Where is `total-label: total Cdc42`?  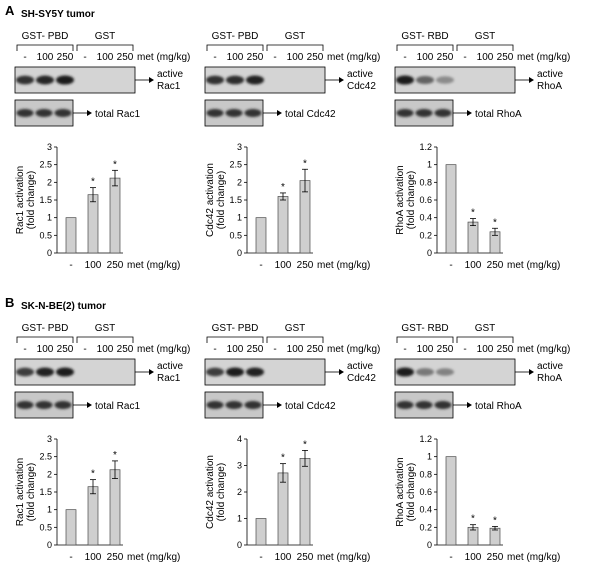 total-label: total Cdc42 is located at coordinates (310, 406).